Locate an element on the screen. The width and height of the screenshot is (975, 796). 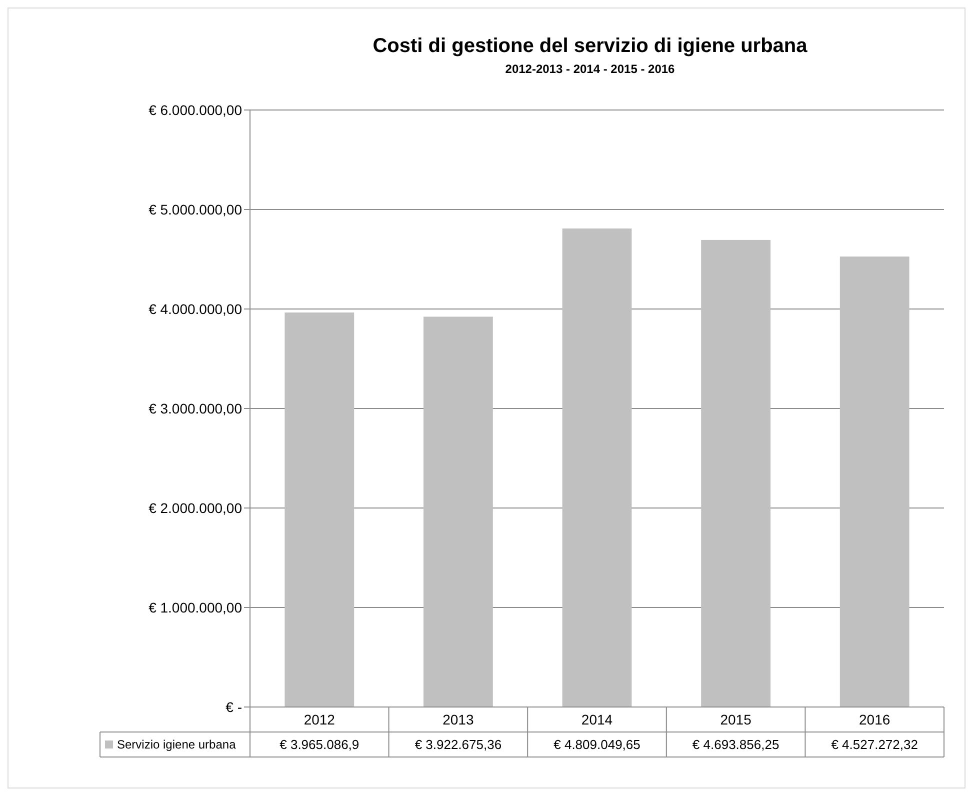
x-tick-label: 2013 is located at coordinates (458, 719).